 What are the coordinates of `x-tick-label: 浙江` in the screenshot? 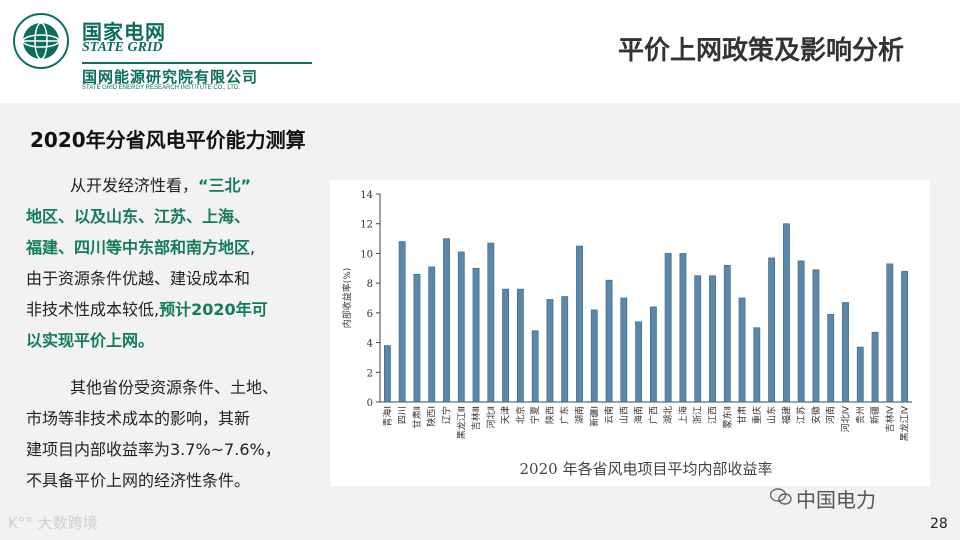 It's located at (698, 415).